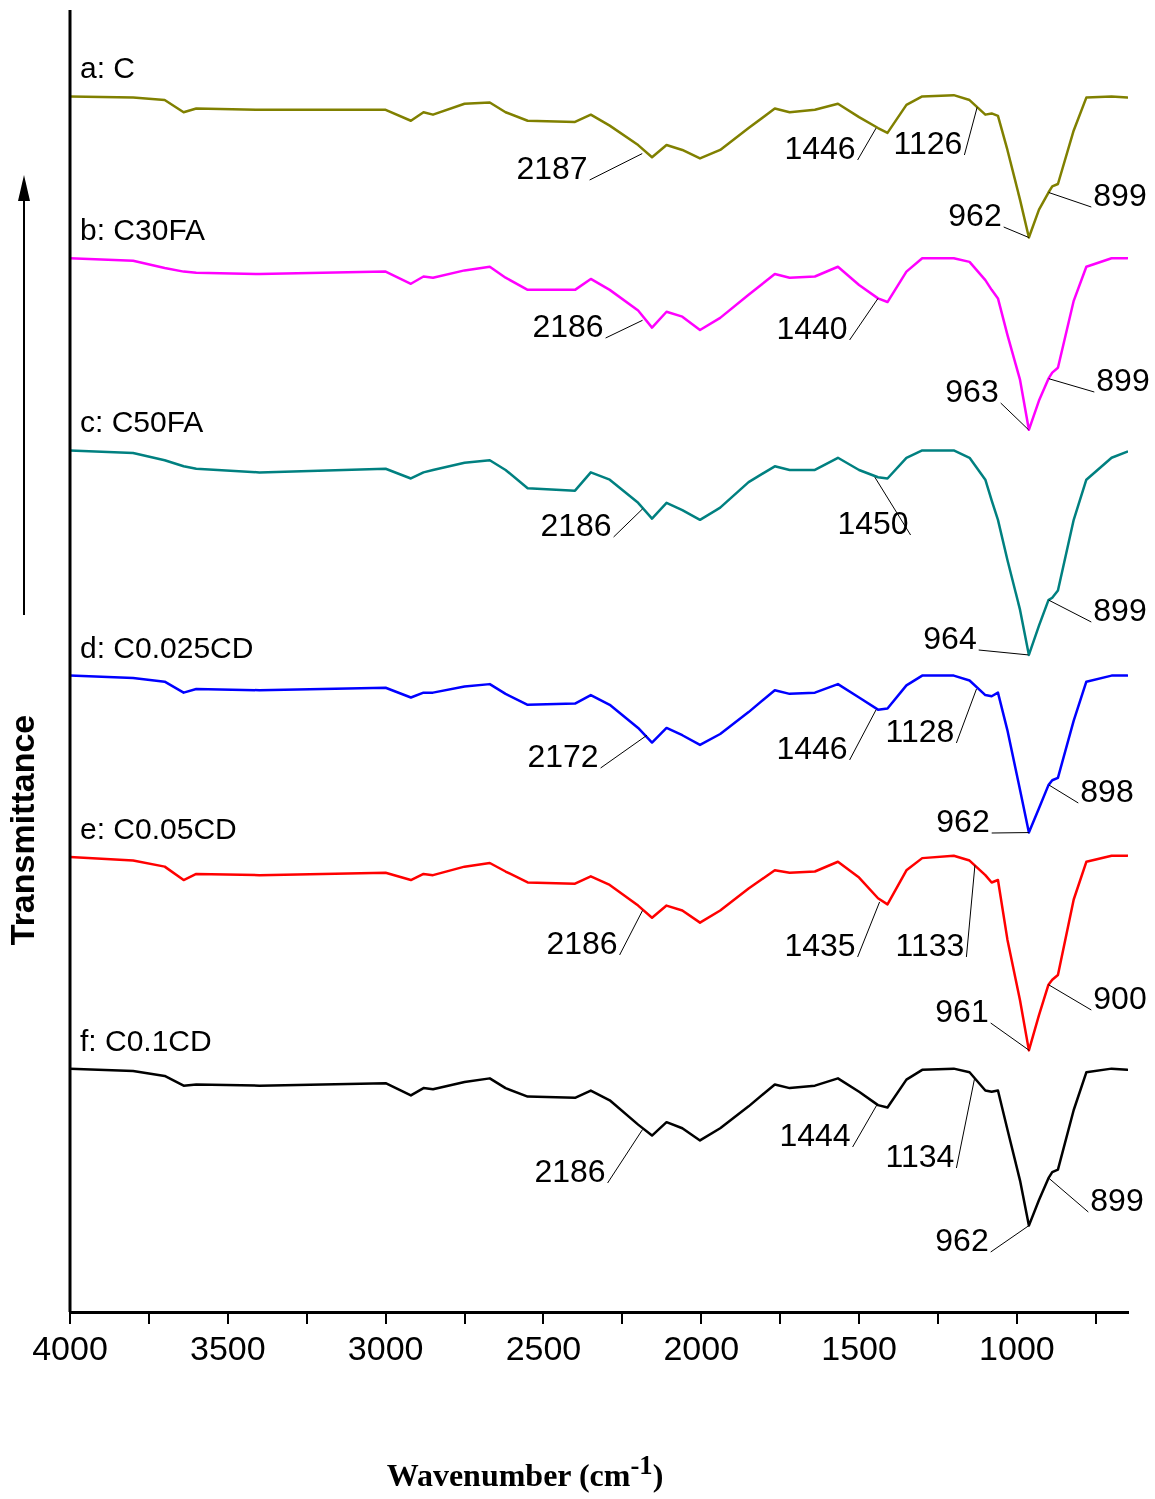 The height and width of the screenshot is (1499, 1155). I want to click on y-axis-title: Transmittance, so click(22, 830).